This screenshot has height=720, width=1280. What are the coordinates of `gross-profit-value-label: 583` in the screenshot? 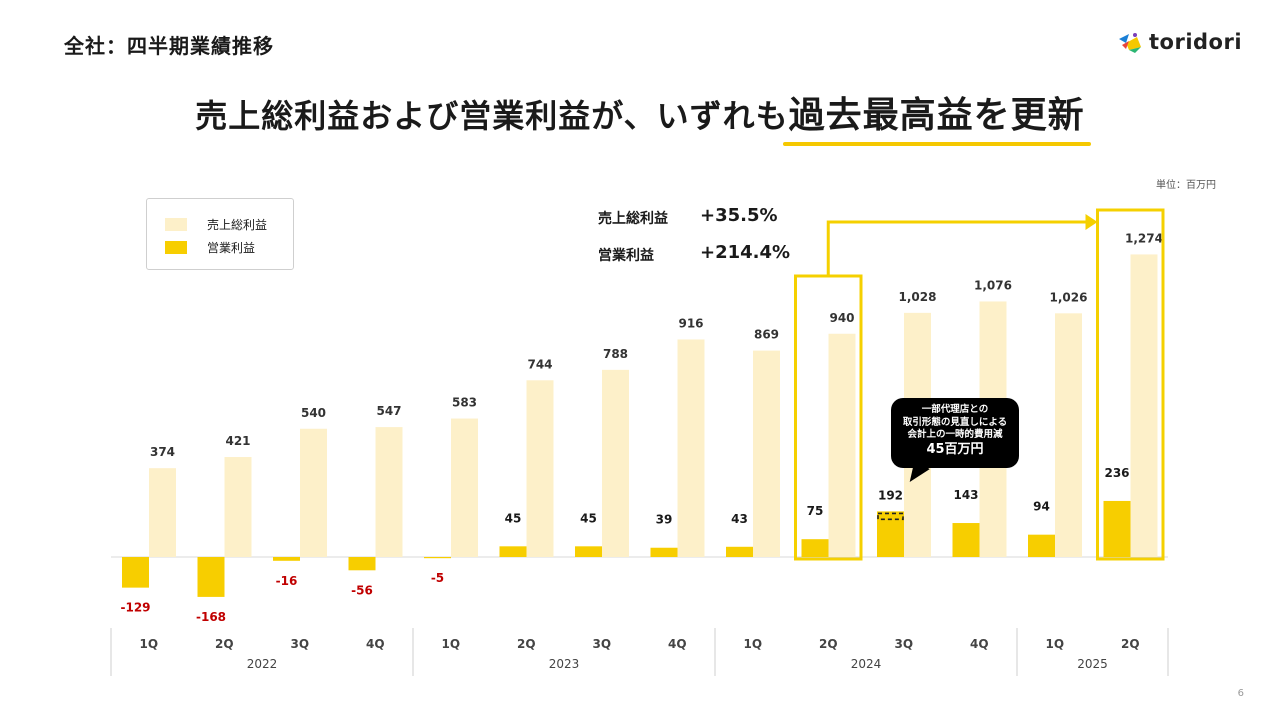 It's located at (464, 403).